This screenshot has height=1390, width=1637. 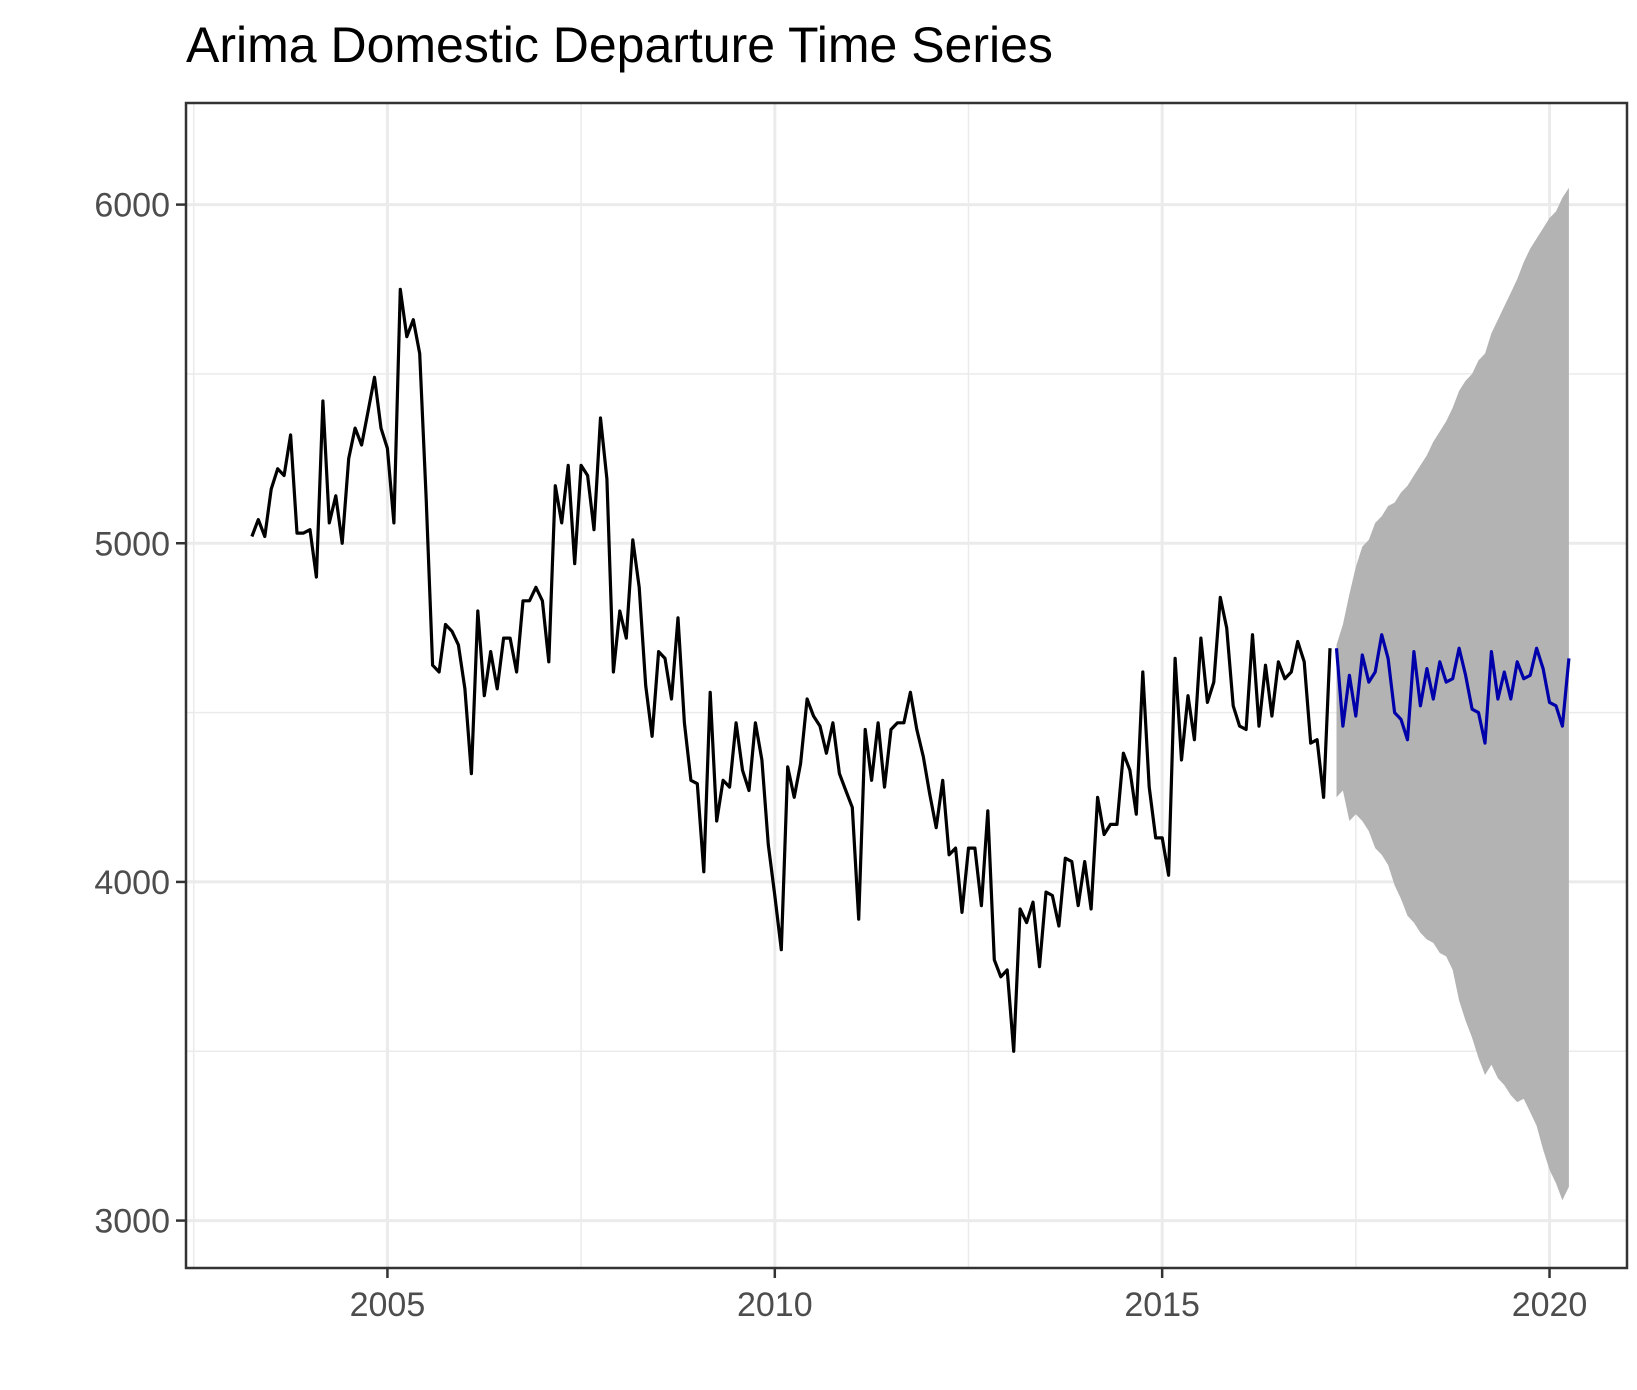 What do you see at coordinates (619, 45) in the screenshot?
I see `chart-title: Arima Domestic Departure Time Series` at bounding box center [619, 45].